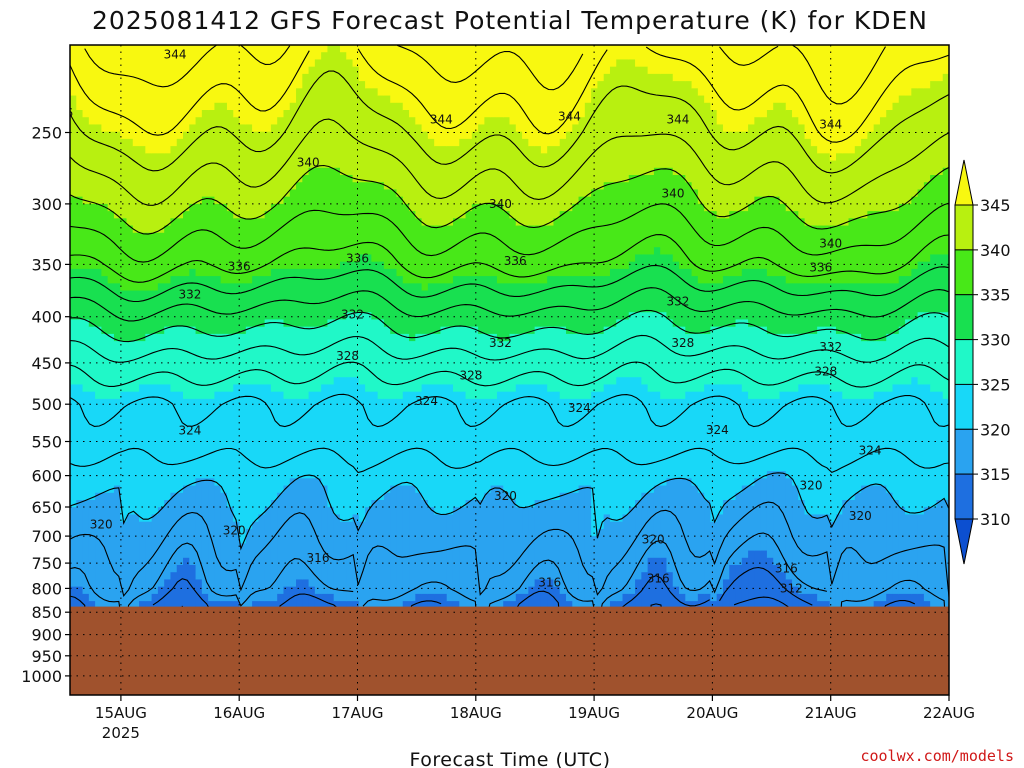  What do you see at coordinates (995, 250) in the screenshot?
I see `colorbar-tick-label: 340` at bounding box center [995, 250].